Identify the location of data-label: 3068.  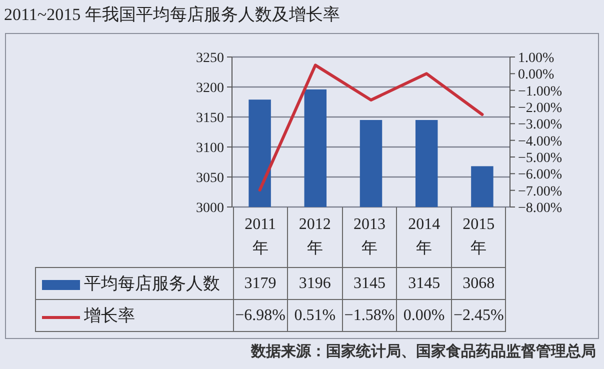
(478, 284).